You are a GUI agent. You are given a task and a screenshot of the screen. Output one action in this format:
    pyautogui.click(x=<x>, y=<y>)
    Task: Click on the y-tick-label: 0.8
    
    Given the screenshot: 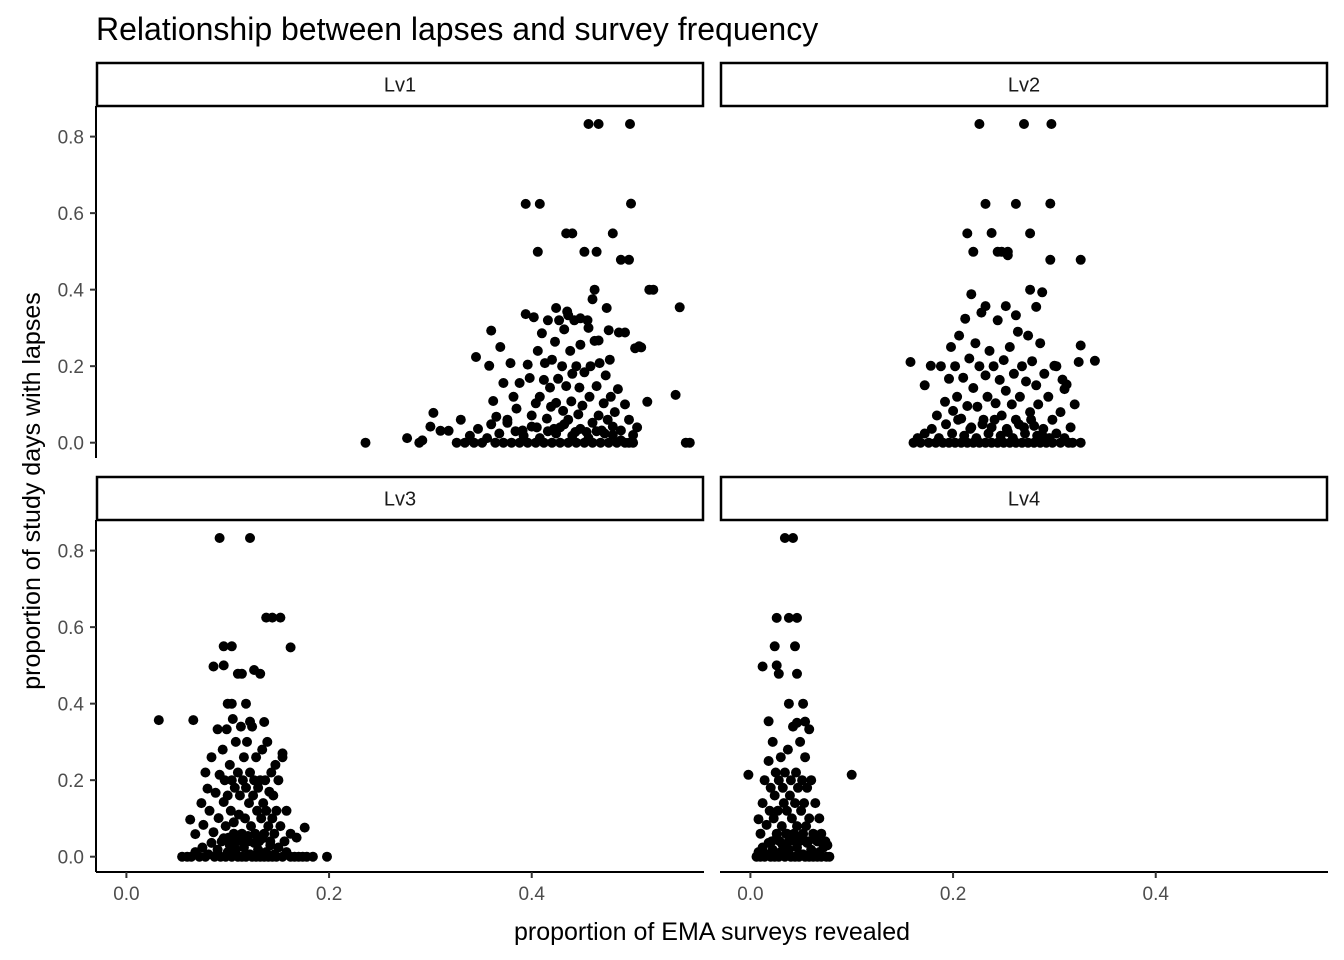 What is the action you would take?
    pyautogui.click(x=71, y=552)
    